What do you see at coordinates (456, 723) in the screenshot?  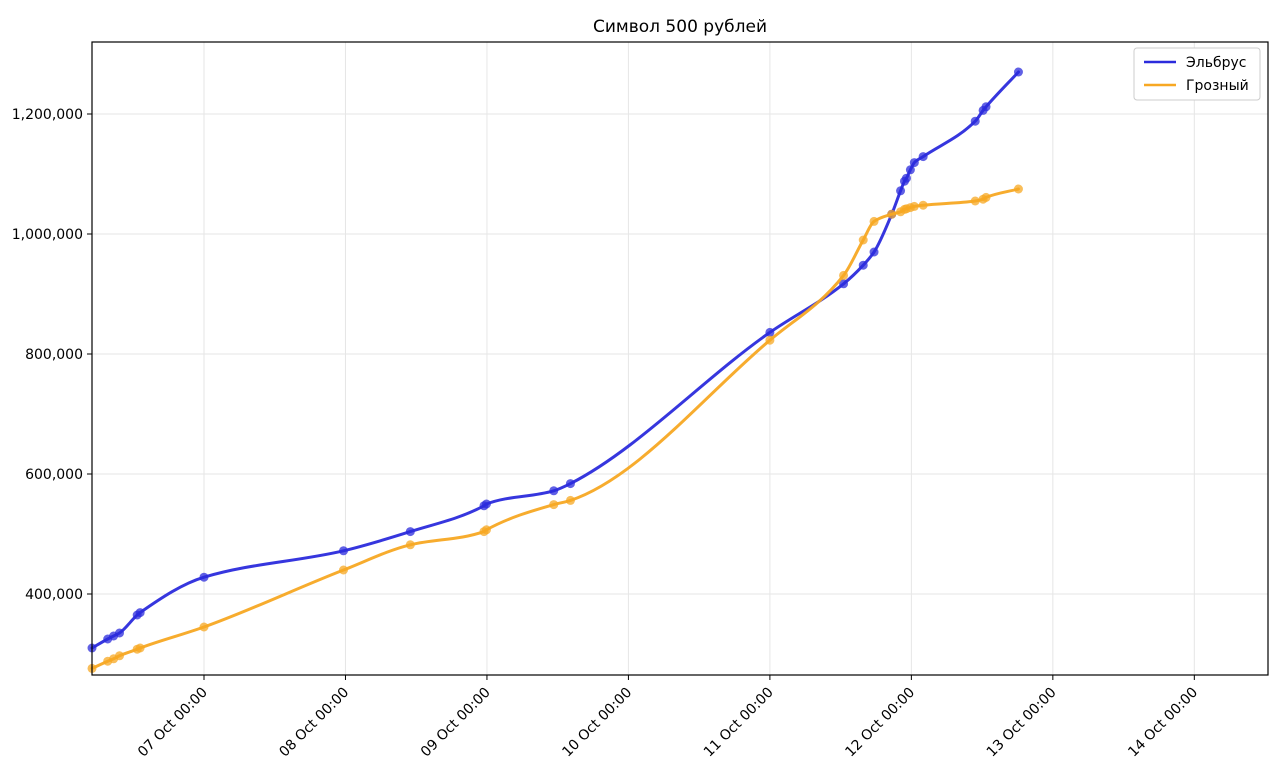 I see `x-tick-label: 09 Oct 00:00` at bounding box center [456, 723].